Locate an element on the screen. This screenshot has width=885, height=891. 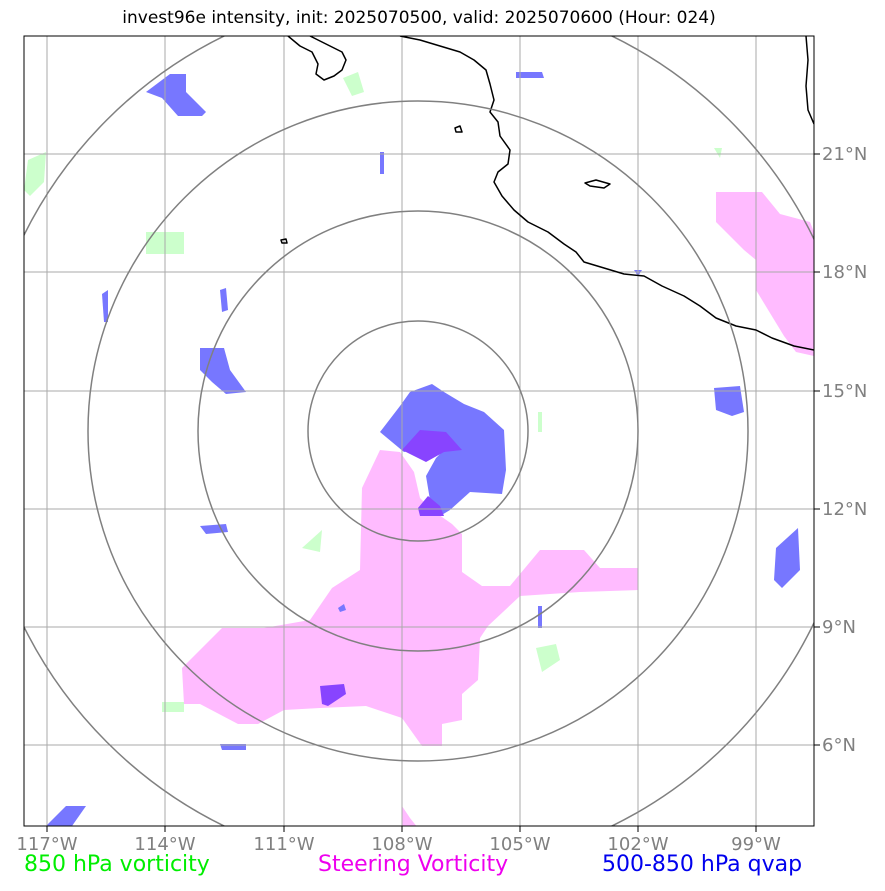
legend-850-vorticity: 850 hPa vorticity is located at coordinates (117, 864).